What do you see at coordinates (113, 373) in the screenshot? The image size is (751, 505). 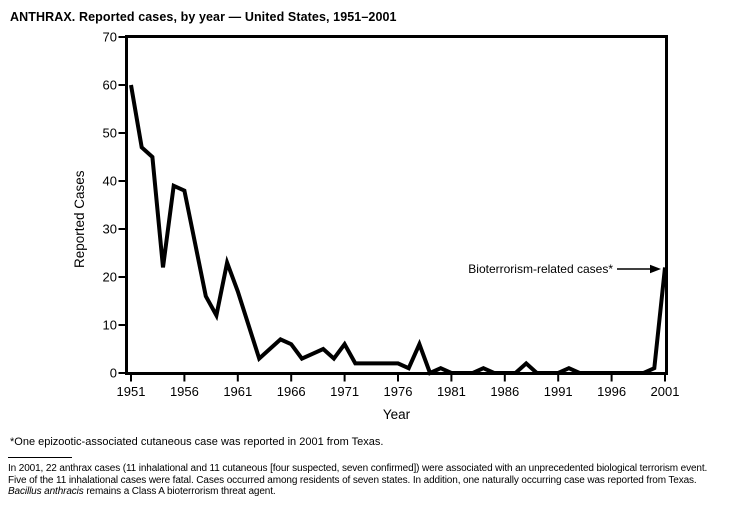 I see `y-tick-label: 0` at bounding box center [113, 373].